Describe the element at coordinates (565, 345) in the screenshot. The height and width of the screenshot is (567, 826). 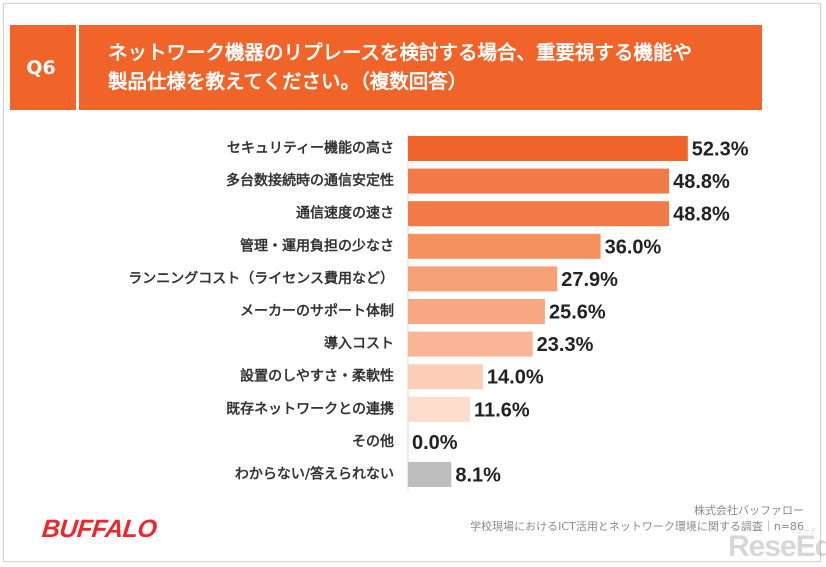
I see `value-label: 23.3%` at that location.